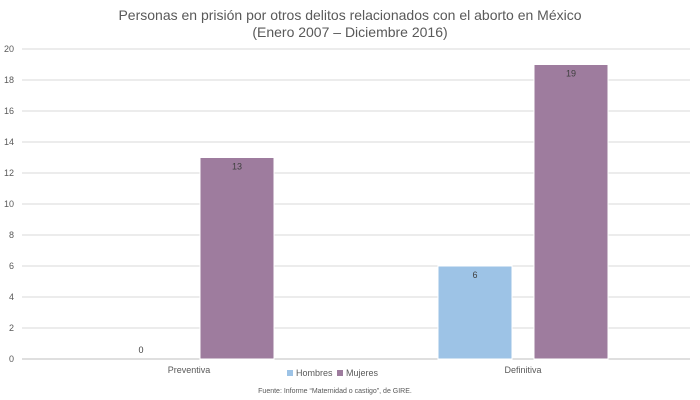  What do you see at coordinates (314, 373) in the screenshot?
I see `legend-label-hombres: Hombres` at bounding box center [314, 373].